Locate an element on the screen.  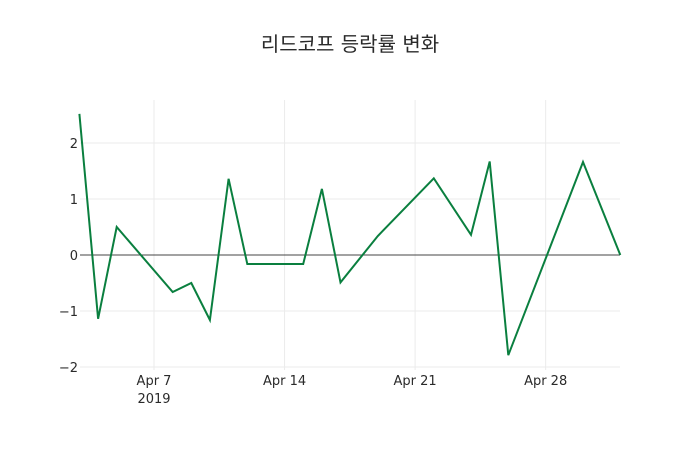
y-tick-label: −1 is located at coordinates (68, 312).